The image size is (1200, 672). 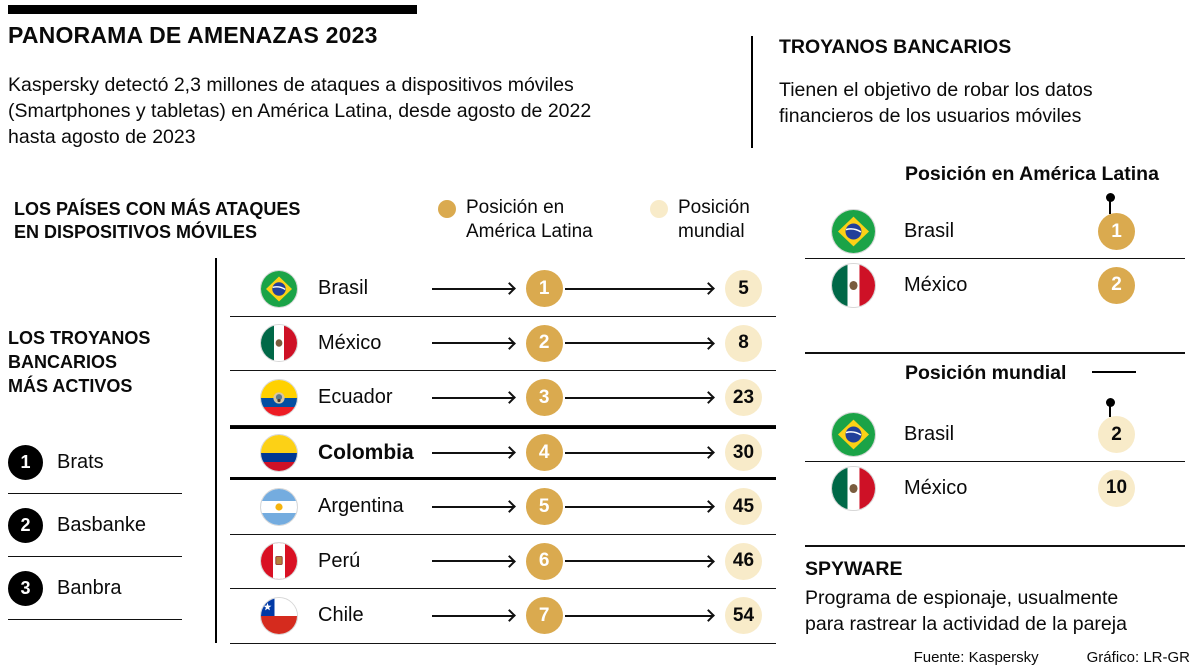 I want to click on peru-flag-icon, so click(x=279, y=561).